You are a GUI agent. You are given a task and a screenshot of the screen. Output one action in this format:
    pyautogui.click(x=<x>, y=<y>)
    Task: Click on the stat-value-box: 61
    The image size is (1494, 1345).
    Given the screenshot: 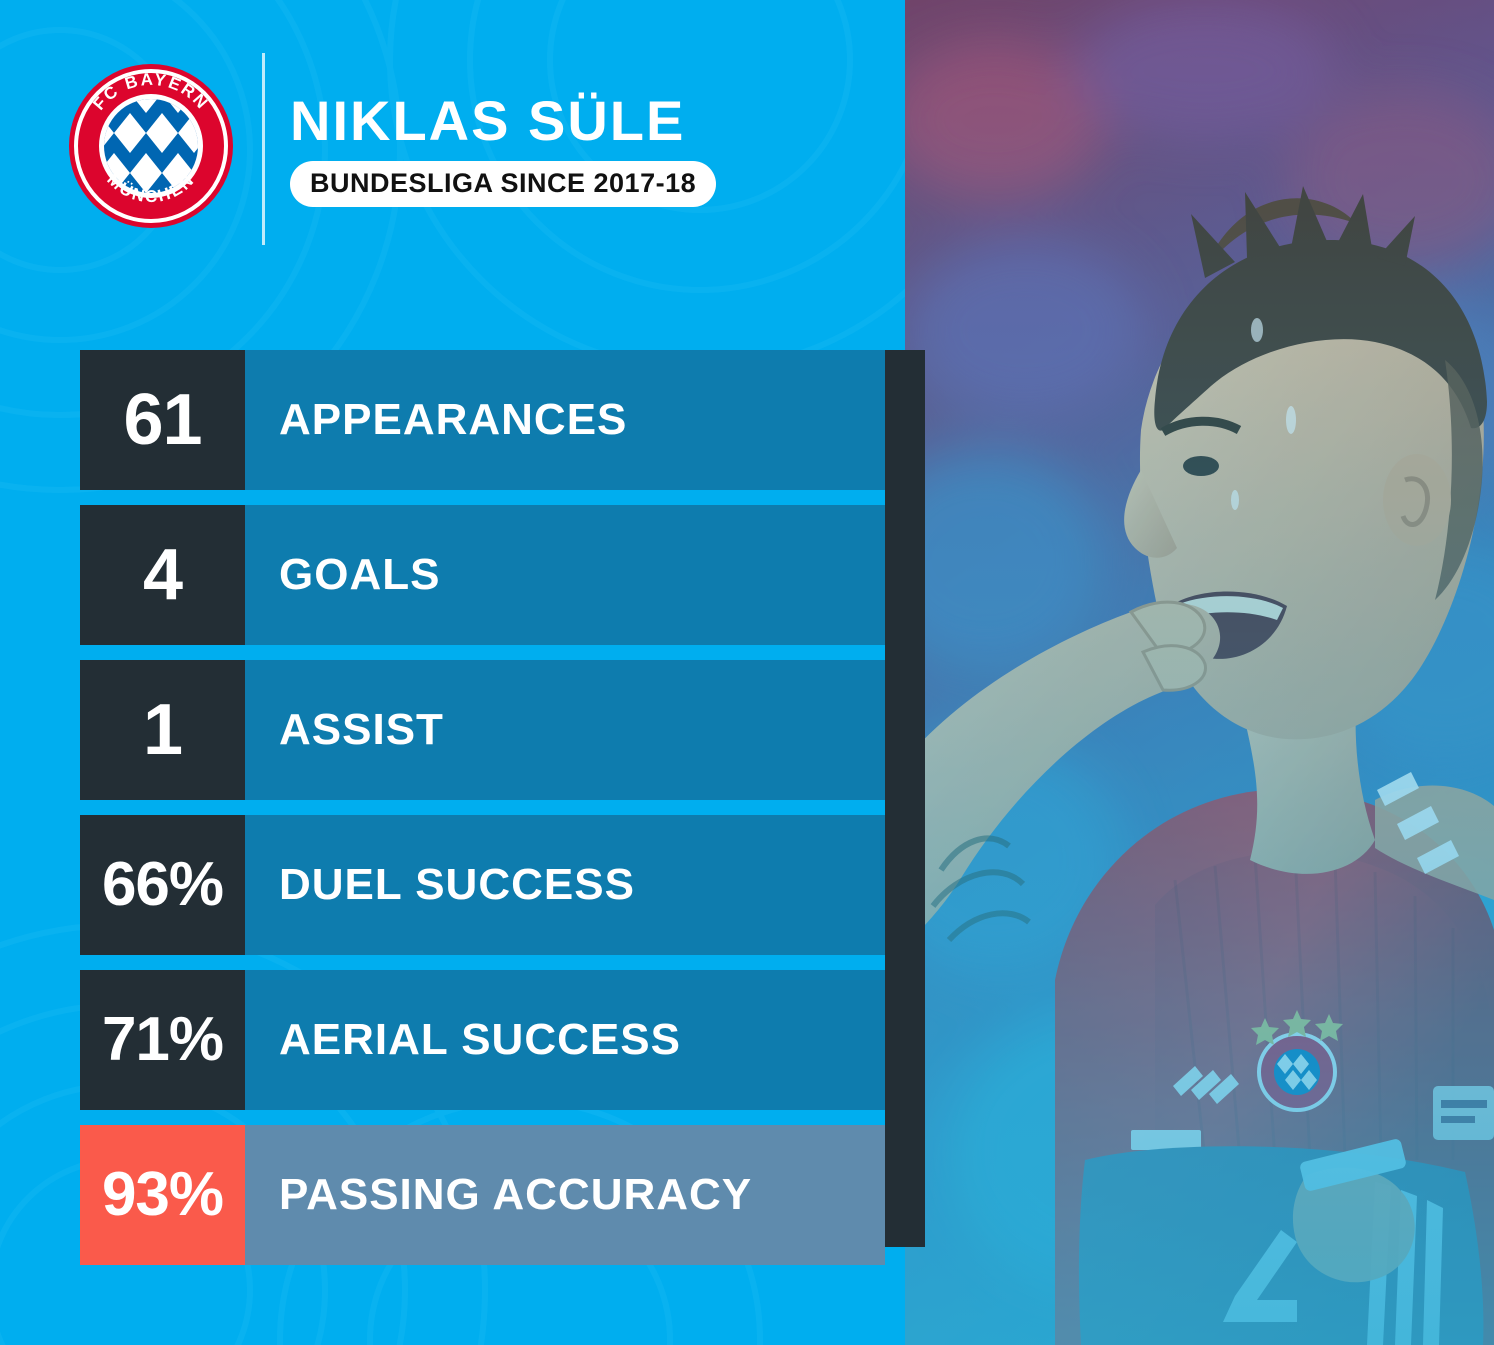 What is the action you would take?
    pyautogui.click(x=162, y=420)
    